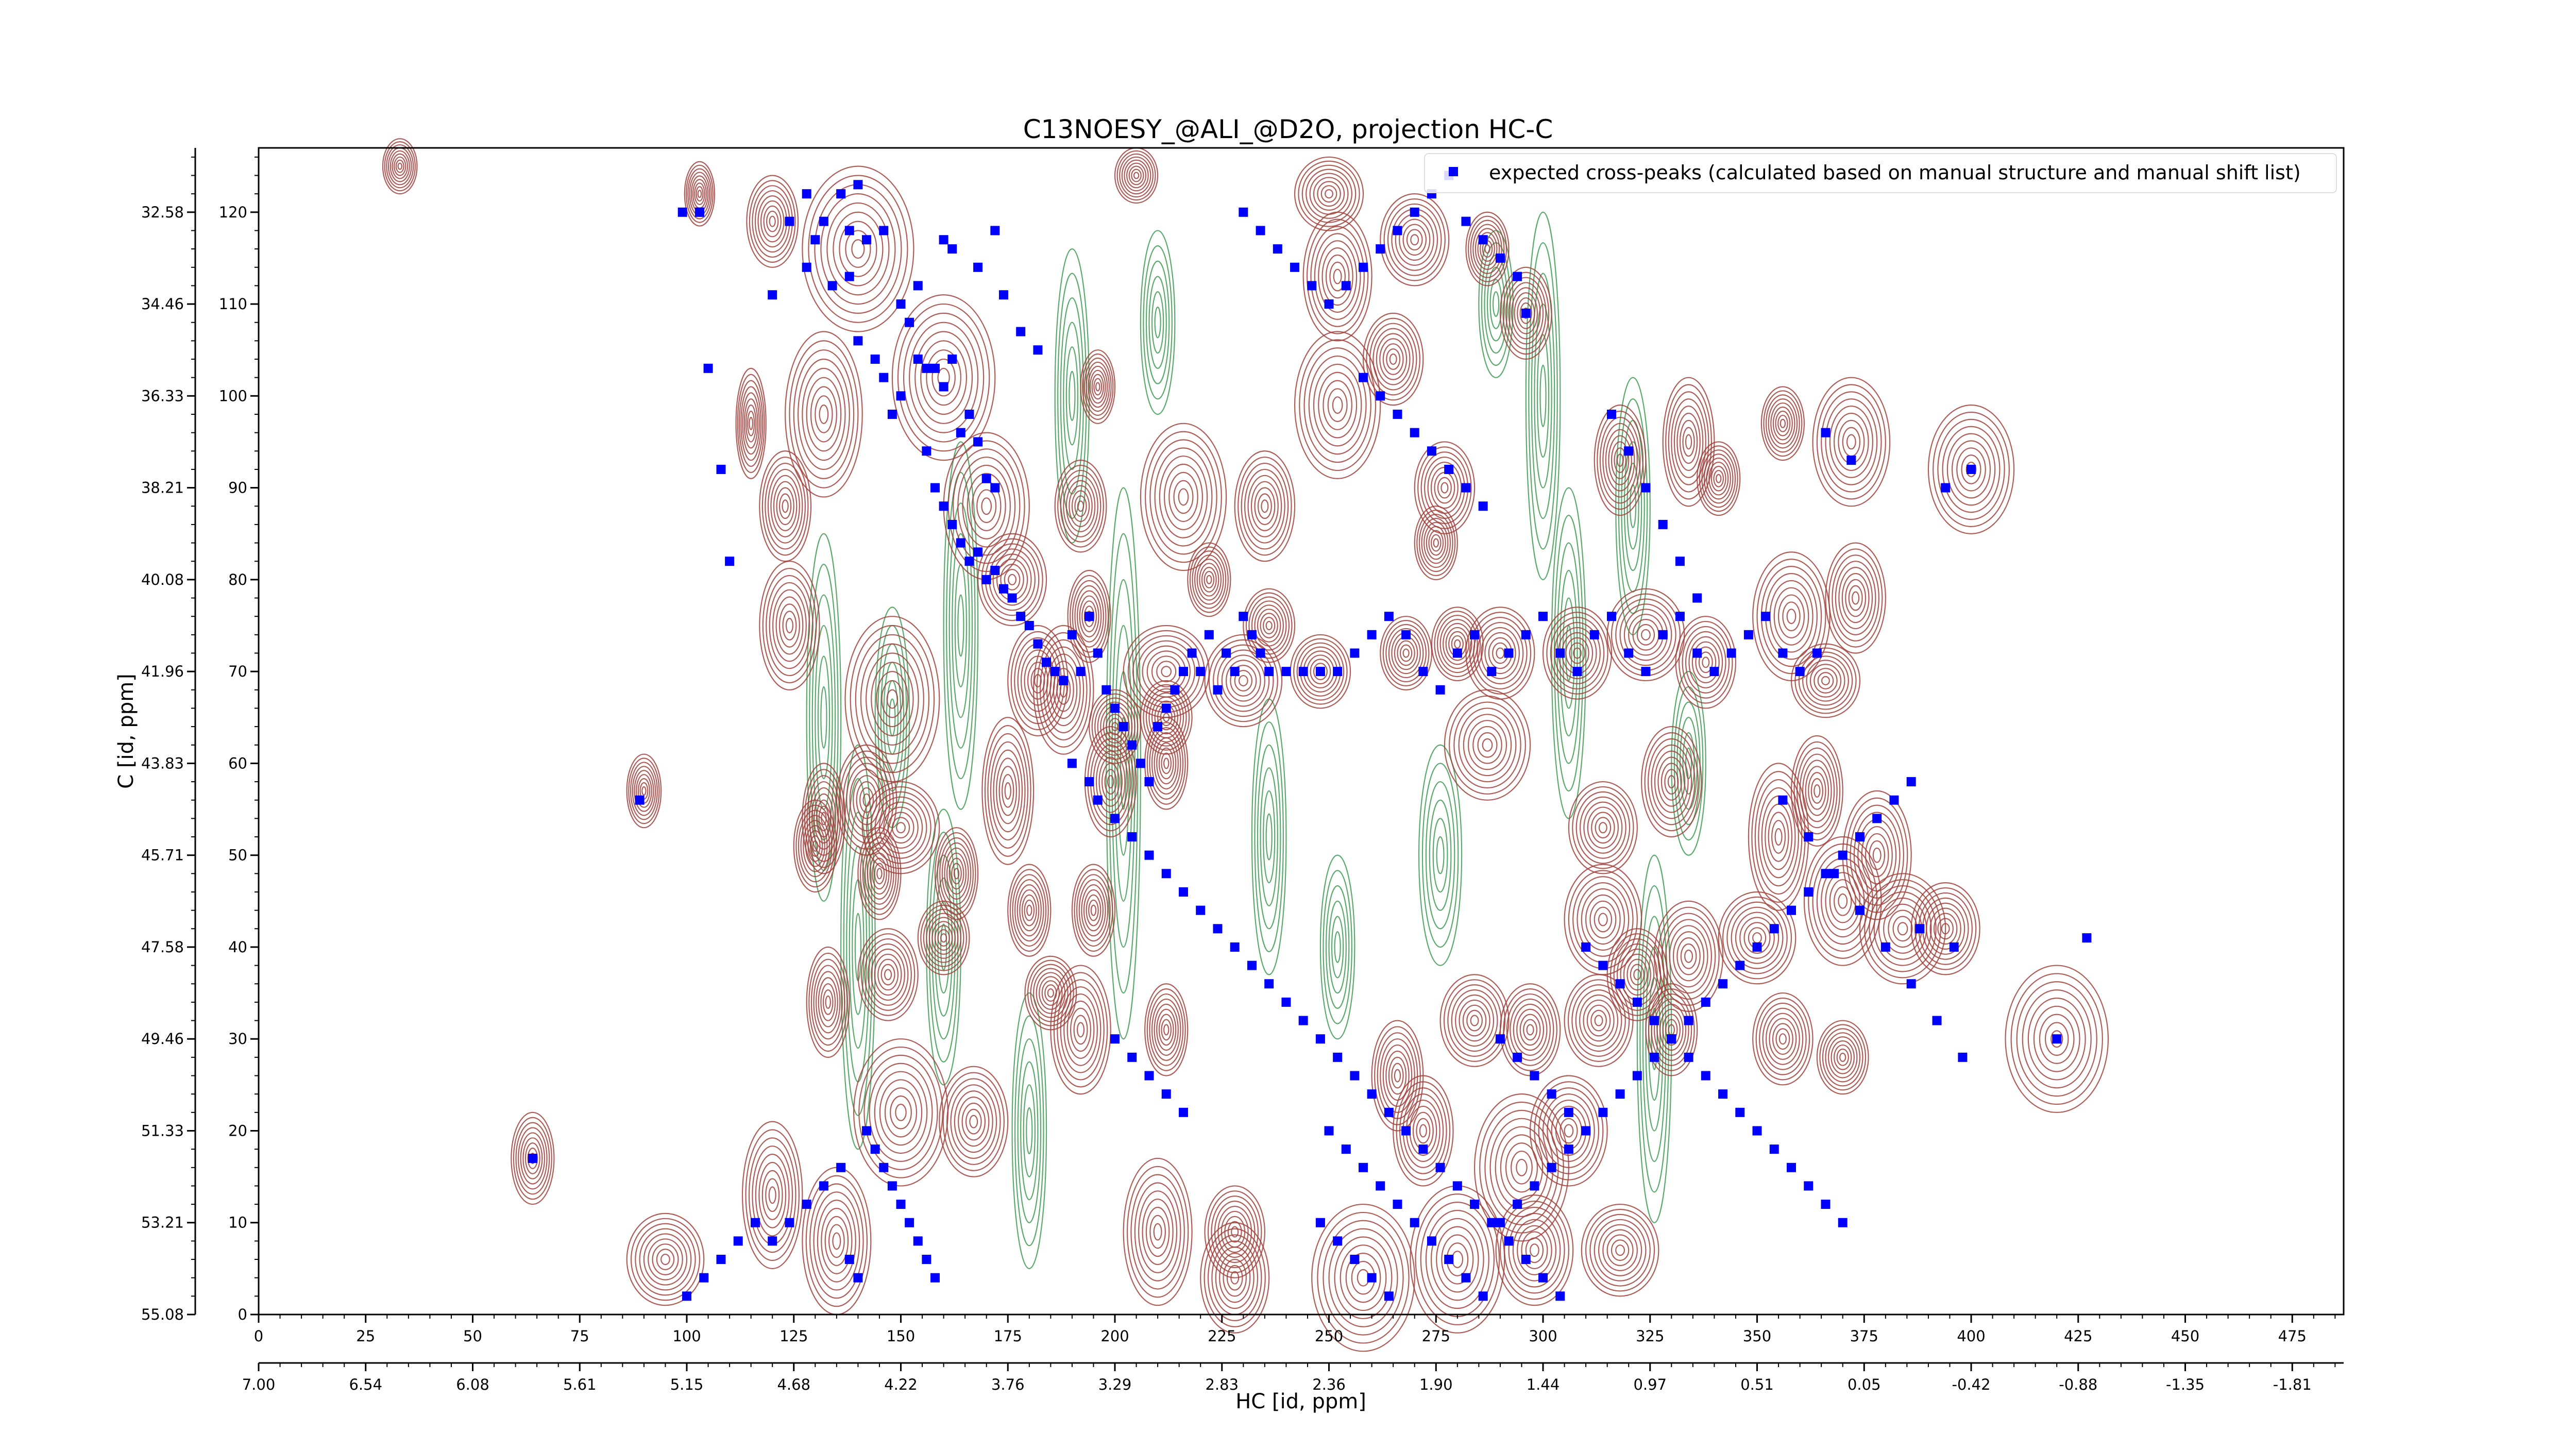  I want to click on x-index-tick-label: 350, so click(1757, 1336).